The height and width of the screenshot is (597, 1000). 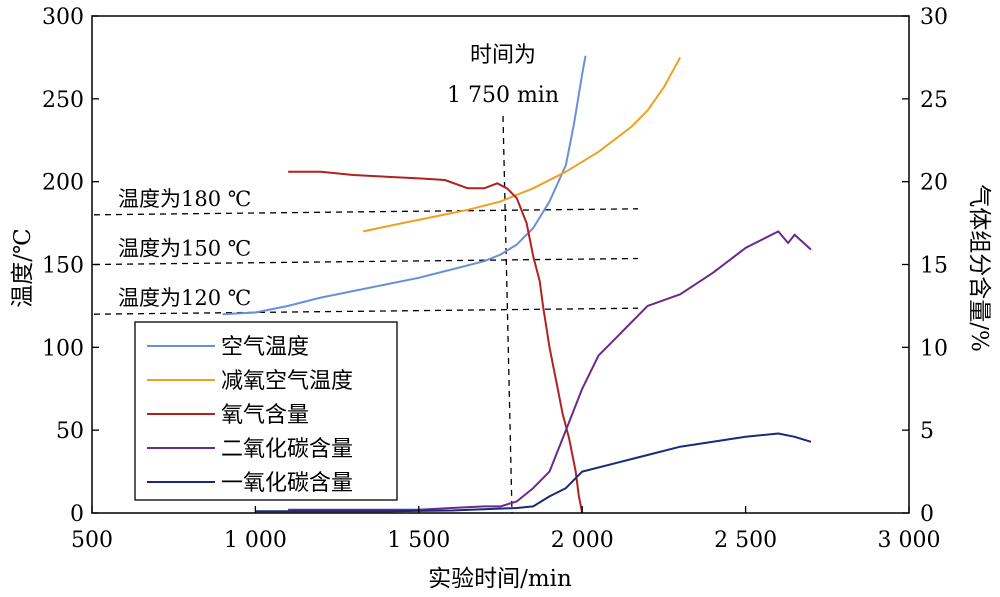 I want to click on legend-label: 减氧空气温度, so click(x=287, y=381).